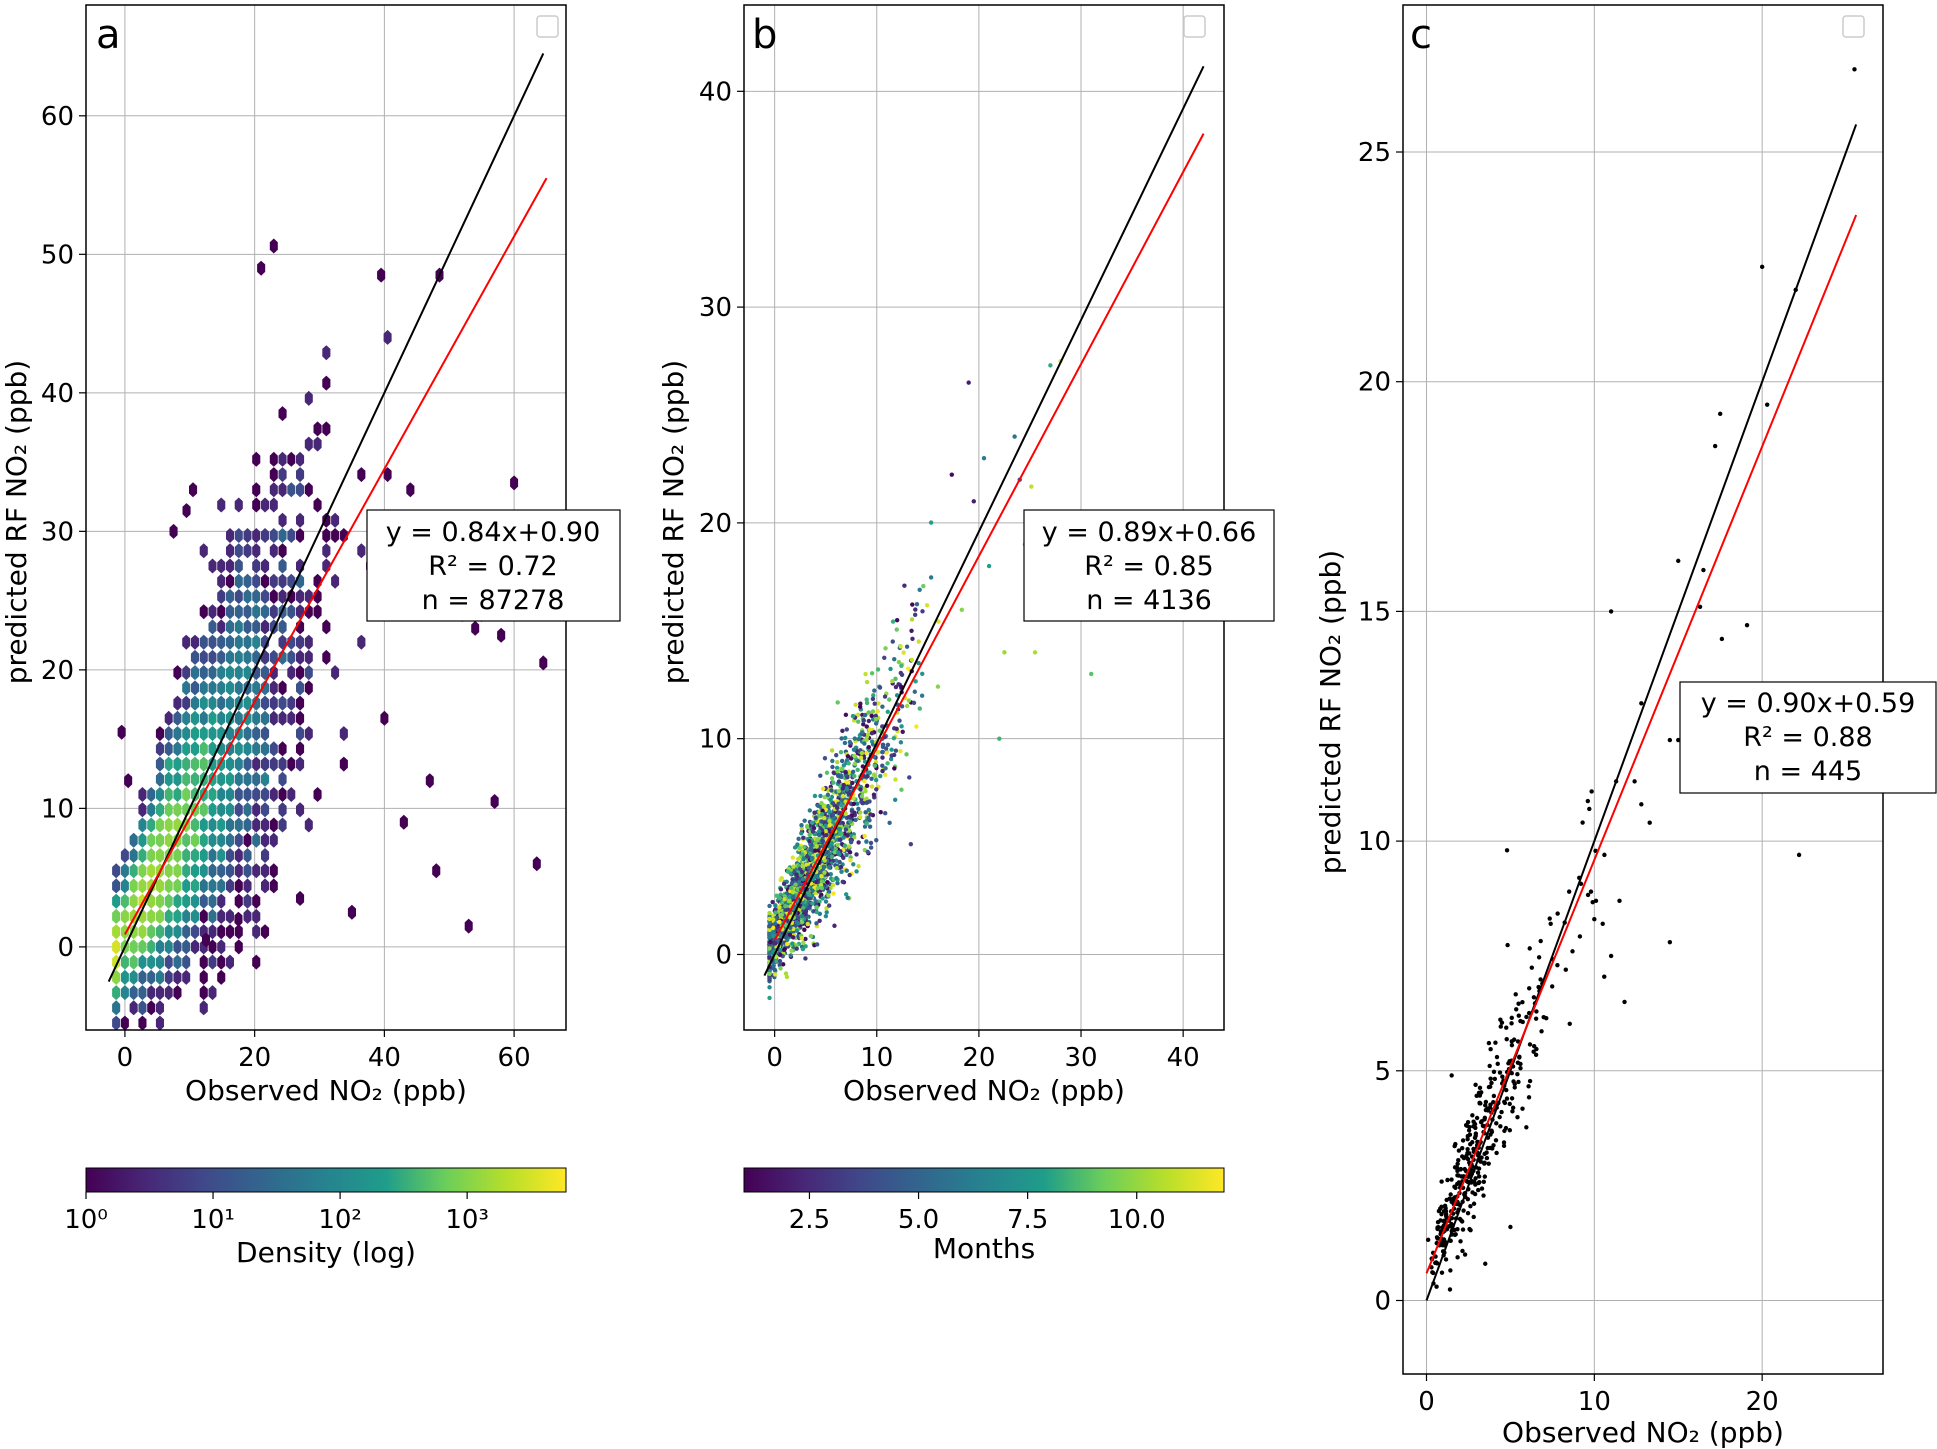 This screenshot has height=1449, width=1937. Describe the element at coordinates (1762, 1402) in the screenshot. I see `x-tick-label: 20` at that location.